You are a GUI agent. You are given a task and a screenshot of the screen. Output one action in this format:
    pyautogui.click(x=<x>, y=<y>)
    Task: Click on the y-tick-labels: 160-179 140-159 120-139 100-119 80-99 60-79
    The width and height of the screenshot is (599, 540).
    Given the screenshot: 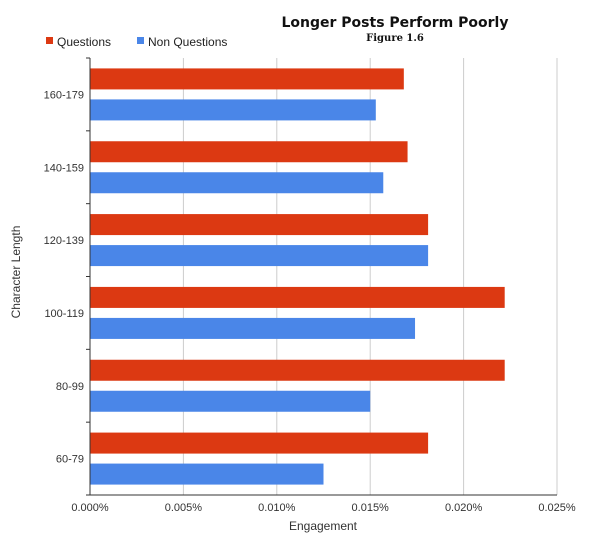 What is the action you would take?
    pyautogui.click(x=64, y=277)
    